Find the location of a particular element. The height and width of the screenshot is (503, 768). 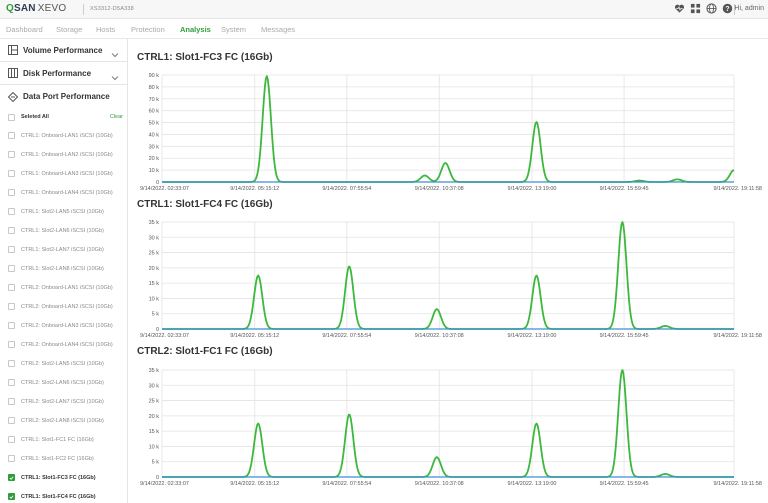

port-item: CTRL1: Slot2-LAN8 iSCSI (10Gb) is located at coordinates (63, 268).